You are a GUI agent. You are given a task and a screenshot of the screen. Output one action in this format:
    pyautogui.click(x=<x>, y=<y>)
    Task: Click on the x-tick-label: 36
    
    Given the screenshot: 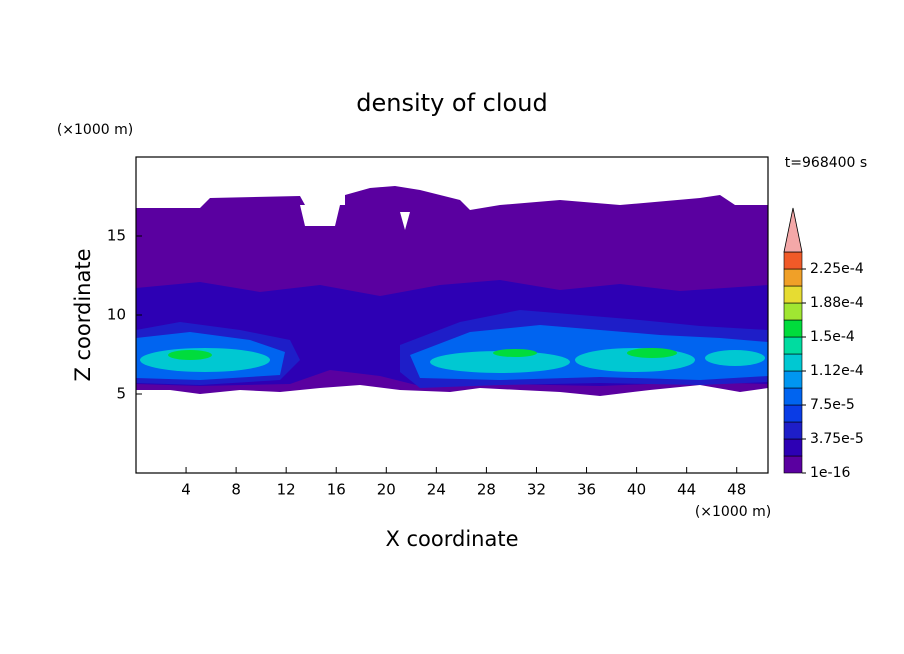 What is the action you would take?
    pyautogui.click(x=586, y=490)
    